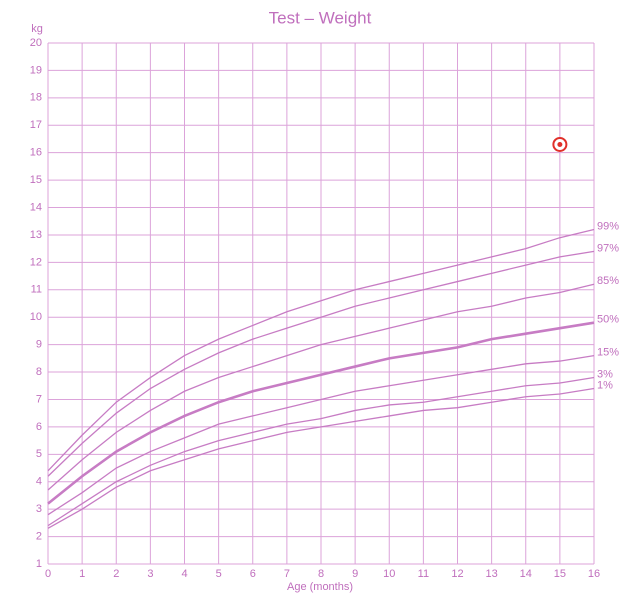  What do you see at coordinates (594, 574) in the screenshot?
I see `x-tick-label: 16` at bounding box center [594, 574].